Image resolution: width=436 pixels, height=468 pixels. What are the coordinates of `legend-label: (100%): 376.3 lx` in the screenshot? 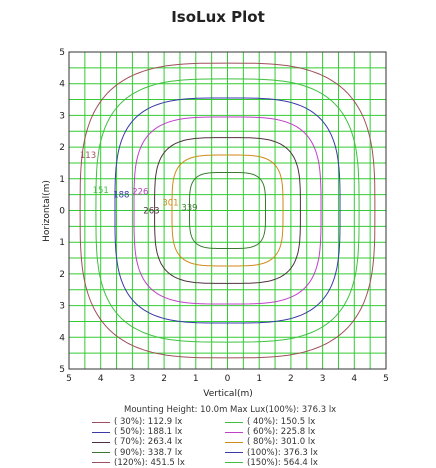 It's located at (282, 452).